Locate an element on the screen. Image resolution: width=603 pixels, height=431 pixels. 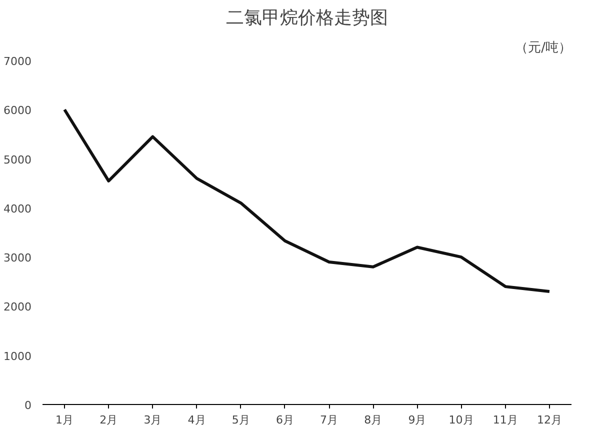
x-tick-label: 8月 is located at coordinates (373, 420).